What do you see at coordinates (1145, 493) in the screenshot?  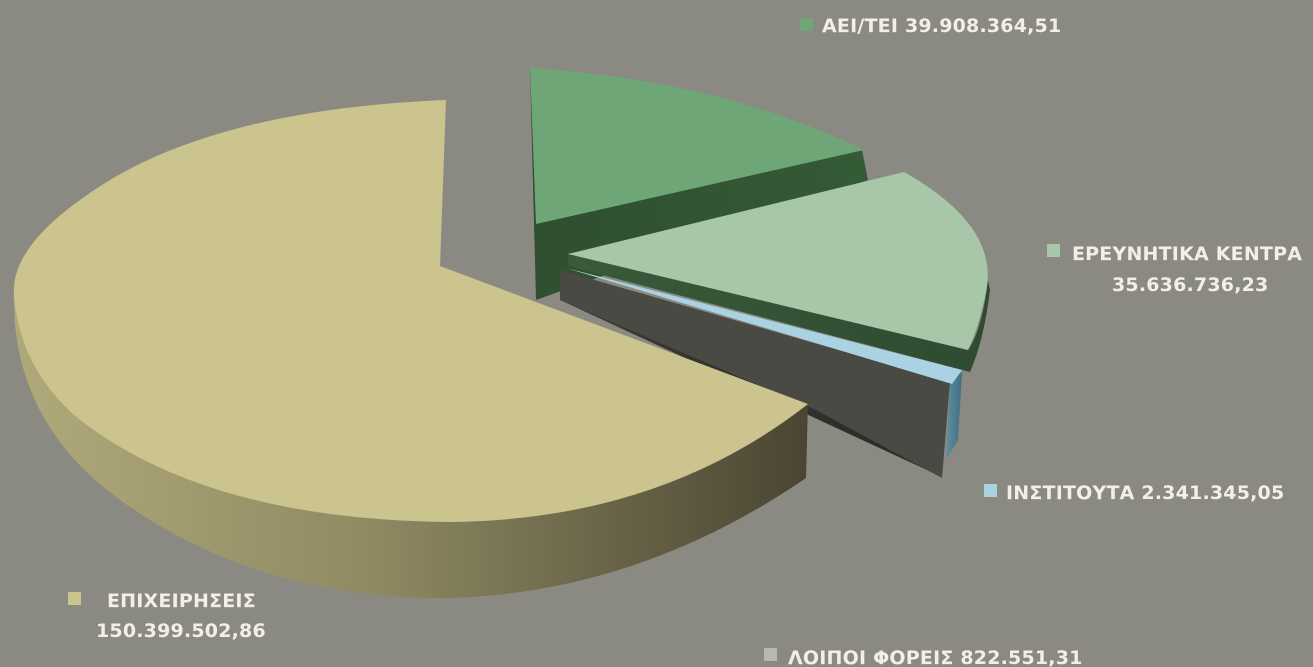 I see `label-institouta-text: ΙΝΣΤΙΤΟΥΤΑ 2.341.345,05` at bounding box center [1145, 493].